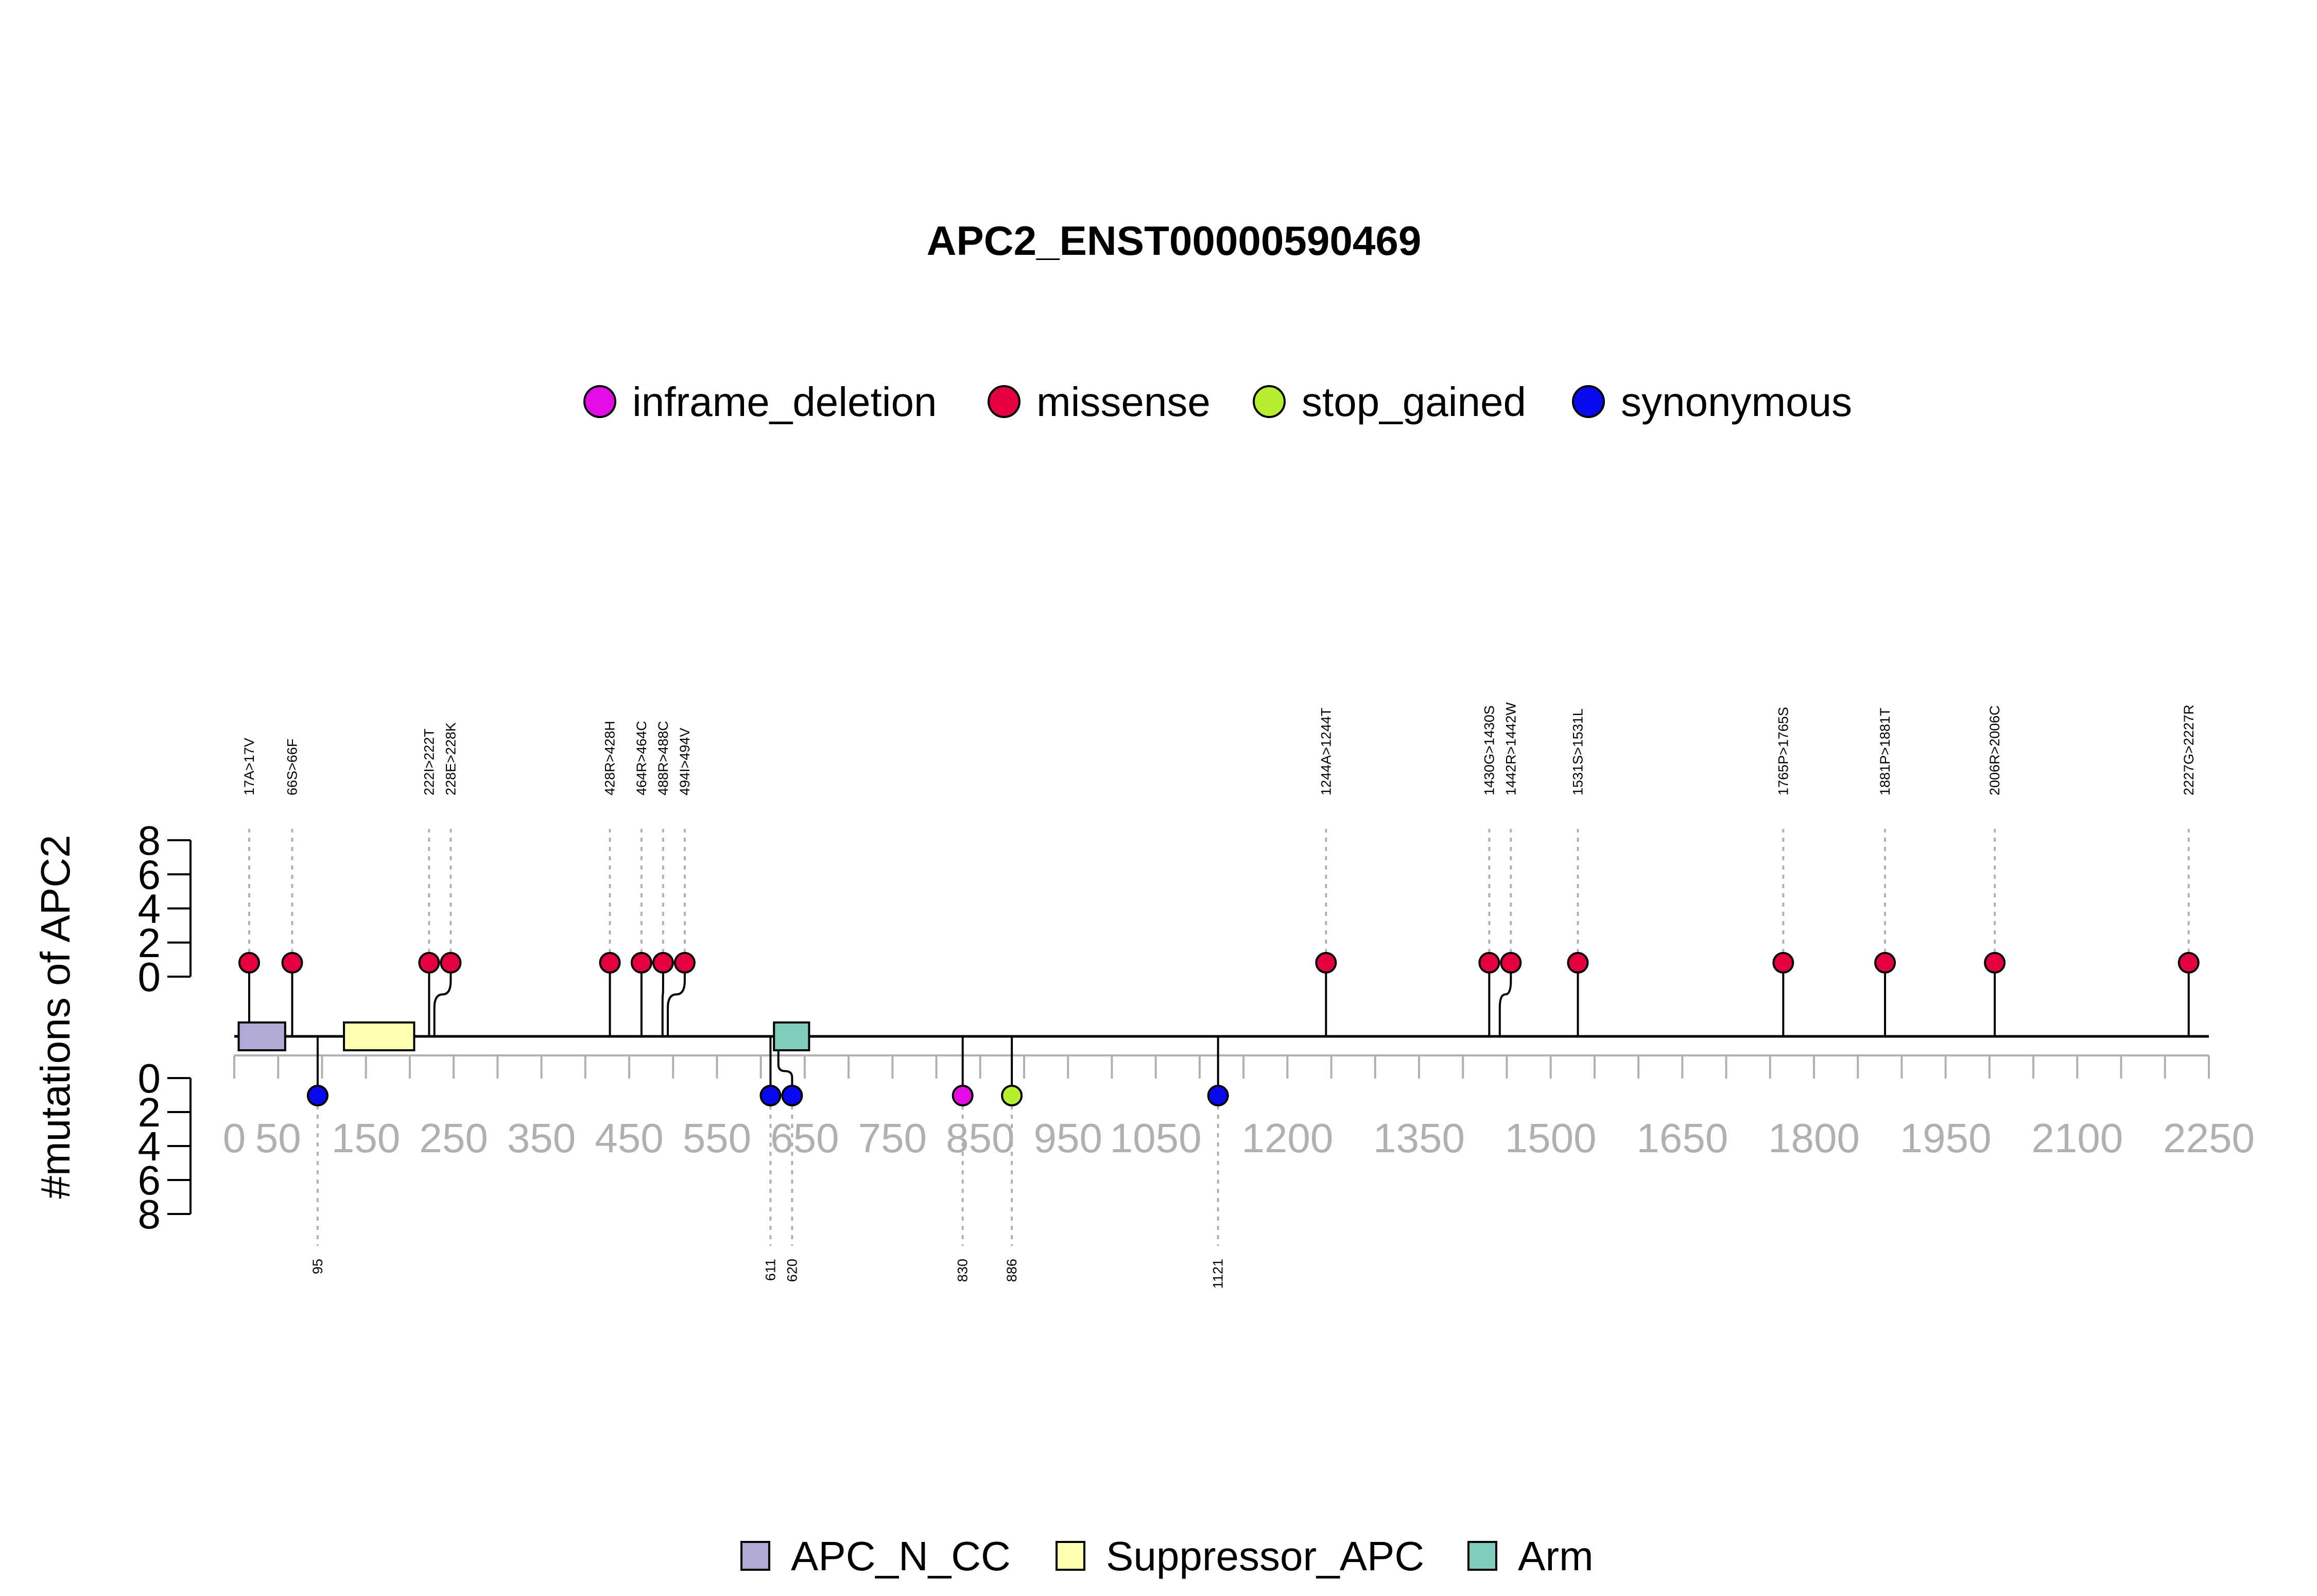 This screenshot has height=1596, width=2317. What do you see at coordinates (1682, 1138) in the screenshot?
I see `x-tick-label-1650: 1650` at bounding box center [1682, 1138].